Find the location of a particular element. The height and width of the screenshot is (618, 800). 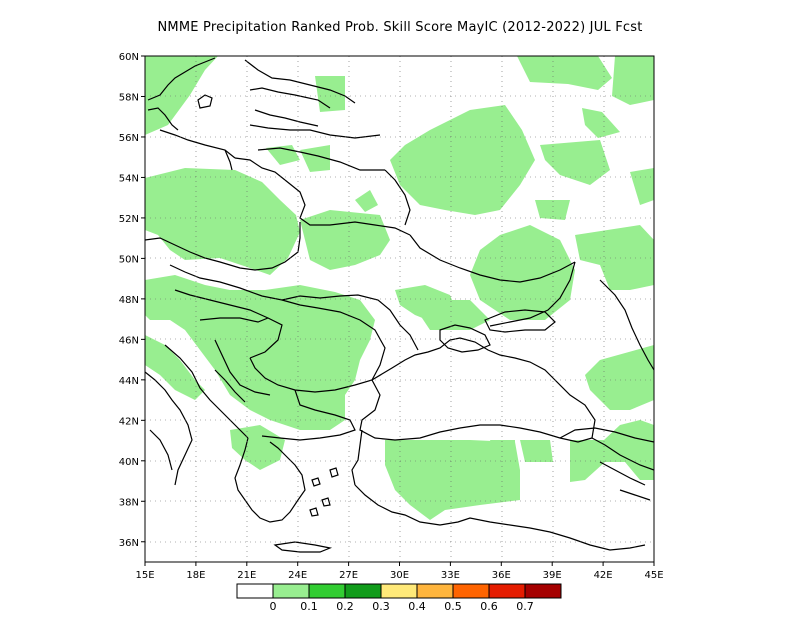

colorbar-label: 0.3 is located at coordinates (381, 606).